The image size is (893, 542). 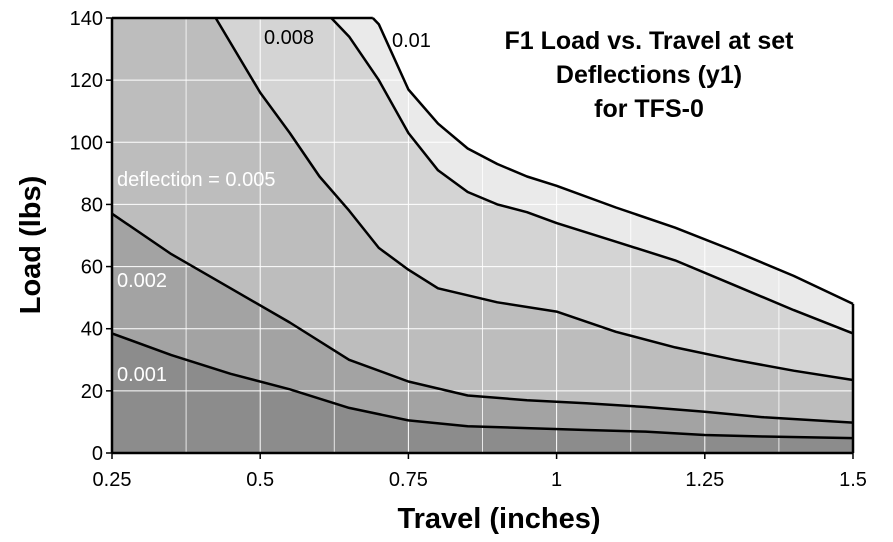 I want to click on curve-label-0.001: 0.001, so click(x=142, y=375).